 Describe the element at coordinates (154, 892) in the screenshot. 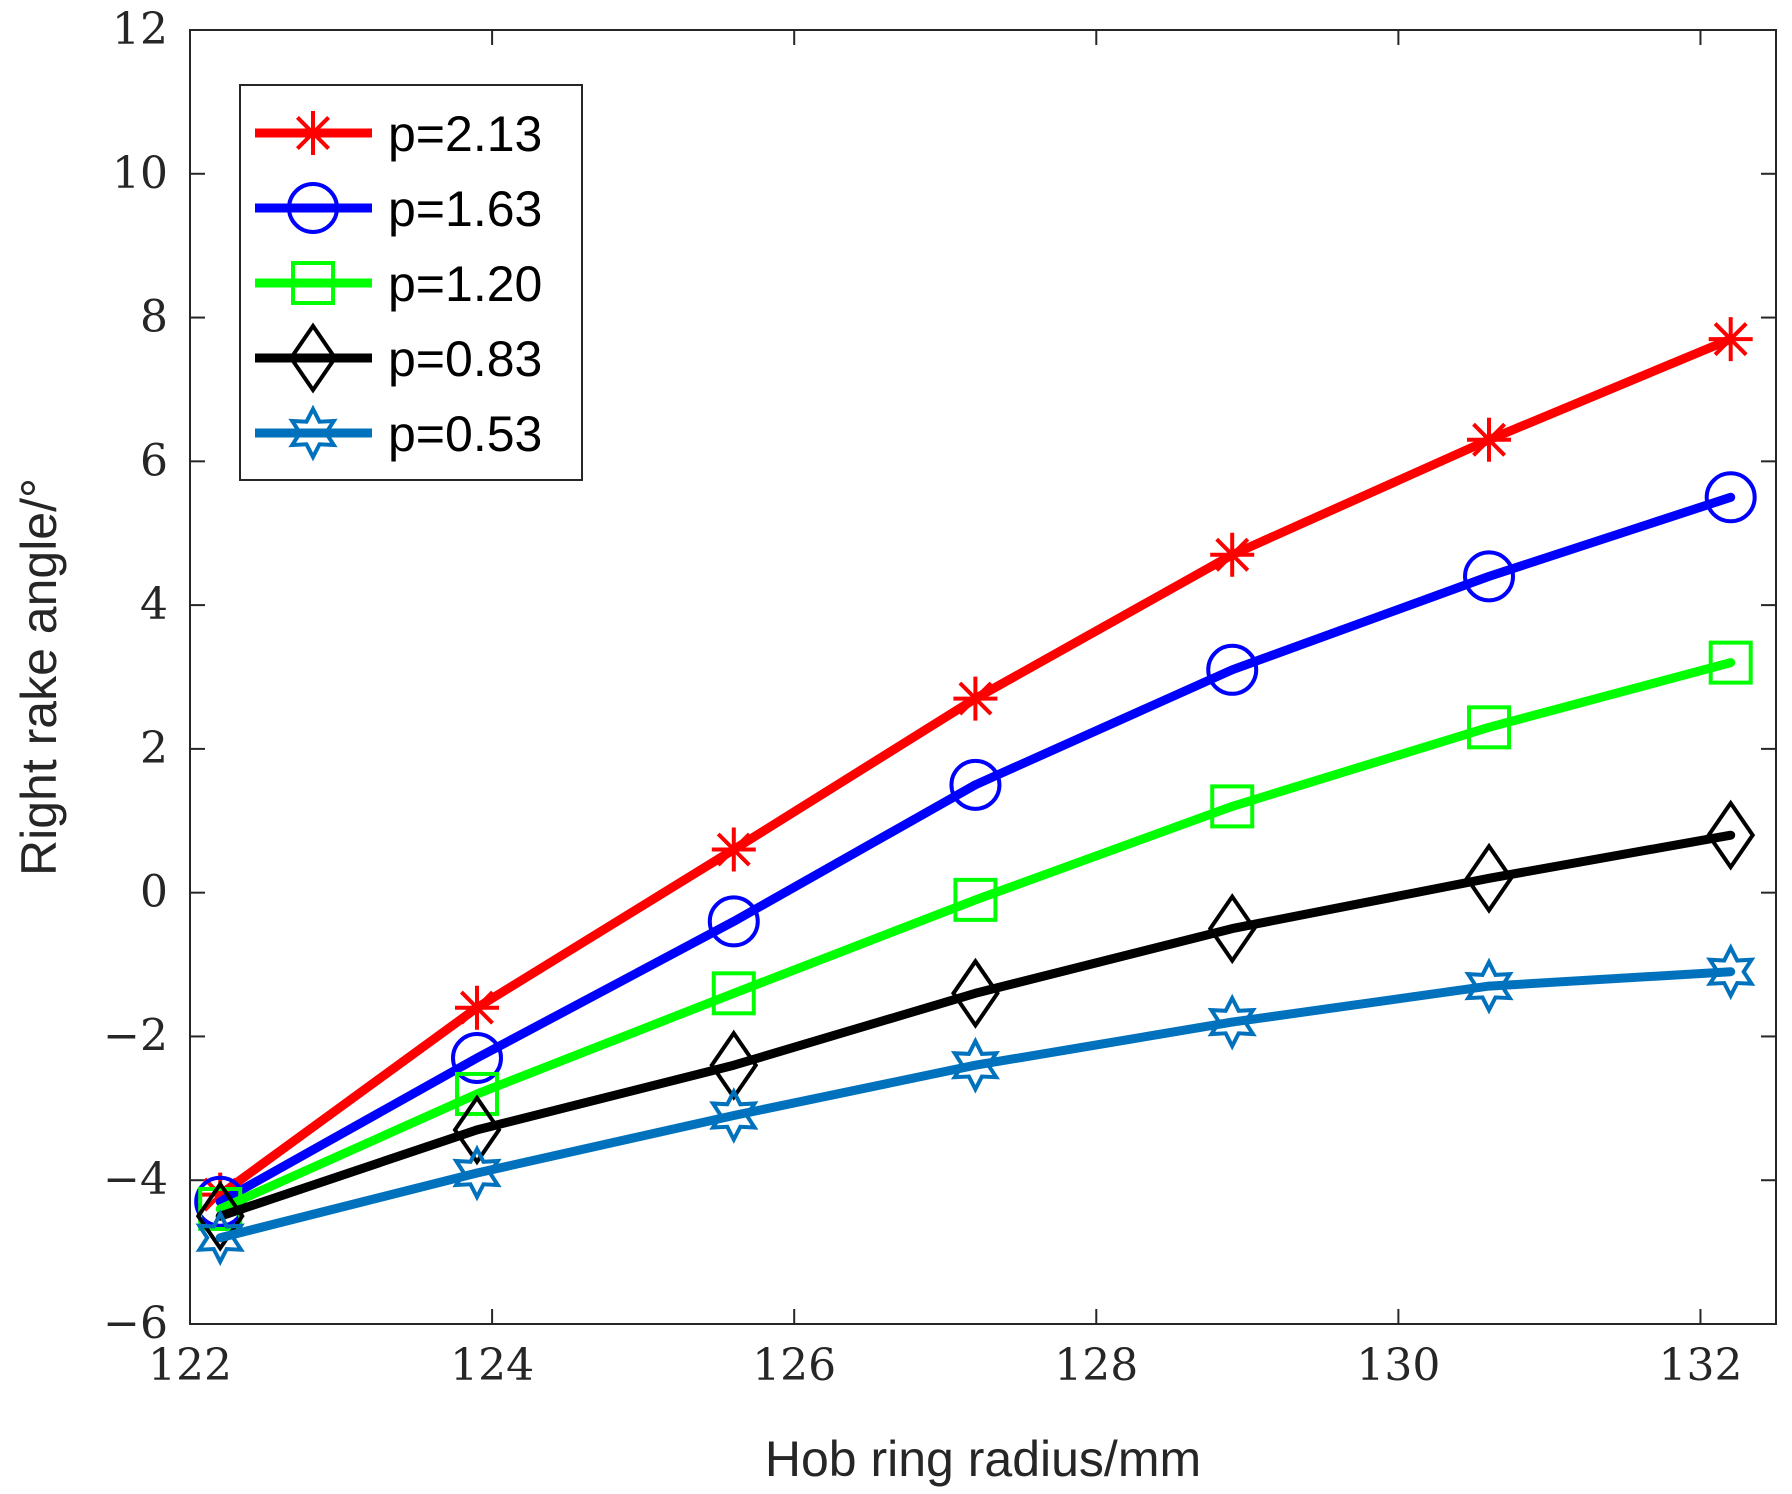

I see `y-tick-label: 0` at that location.